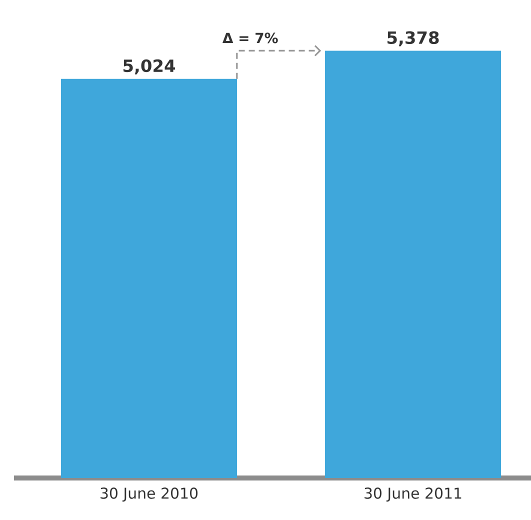  Describe the element at coordinates (413, 38) in the screenshot. I see `data-label: 5,378` at that location.